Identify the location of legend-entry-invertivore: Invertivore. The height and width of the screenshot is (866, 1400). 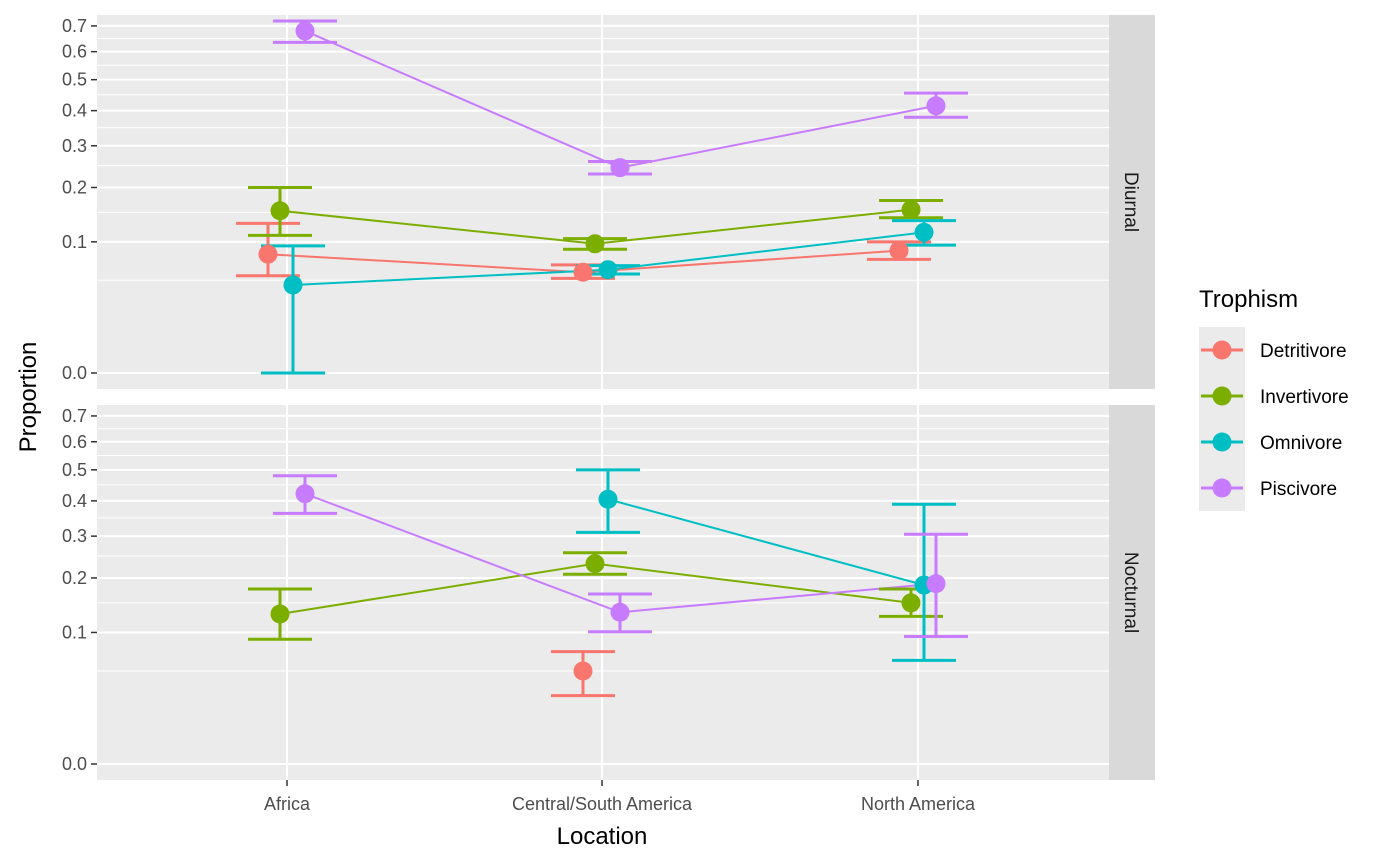
(1274, 396).